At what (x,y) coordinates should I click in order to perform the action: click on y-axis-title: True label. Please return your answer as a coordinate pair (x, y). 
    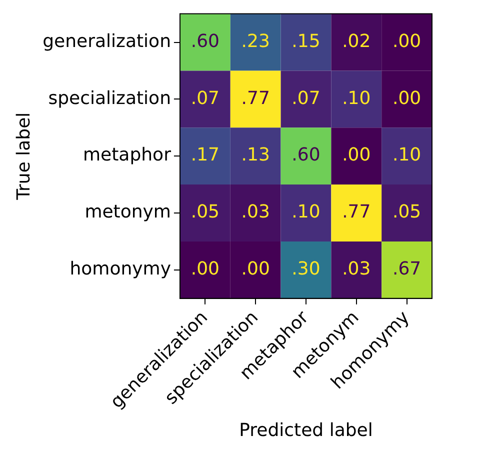
    Looking at the image, I should click on (23, 156).